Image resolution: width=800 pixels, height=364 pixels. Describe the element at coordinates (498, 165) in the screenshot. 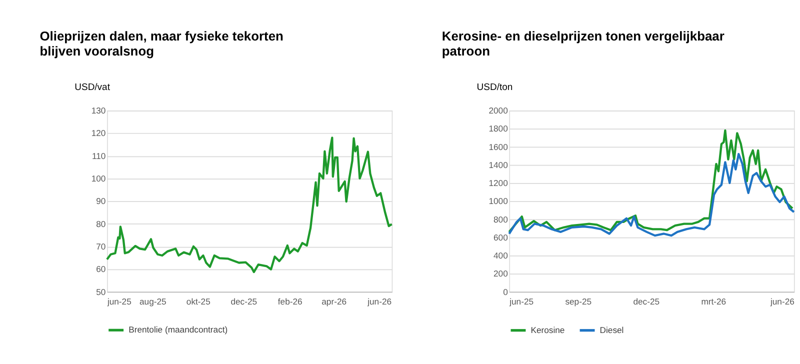

I see `y-tick-label: 1400` at that location.